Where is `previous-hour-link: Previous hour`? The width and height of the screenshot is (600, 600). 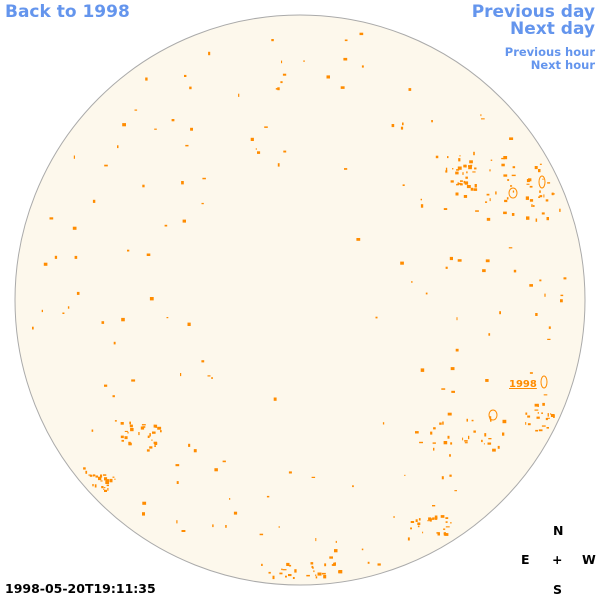 previous-hour-link: Previous hour is located at coordinates (549, 52).